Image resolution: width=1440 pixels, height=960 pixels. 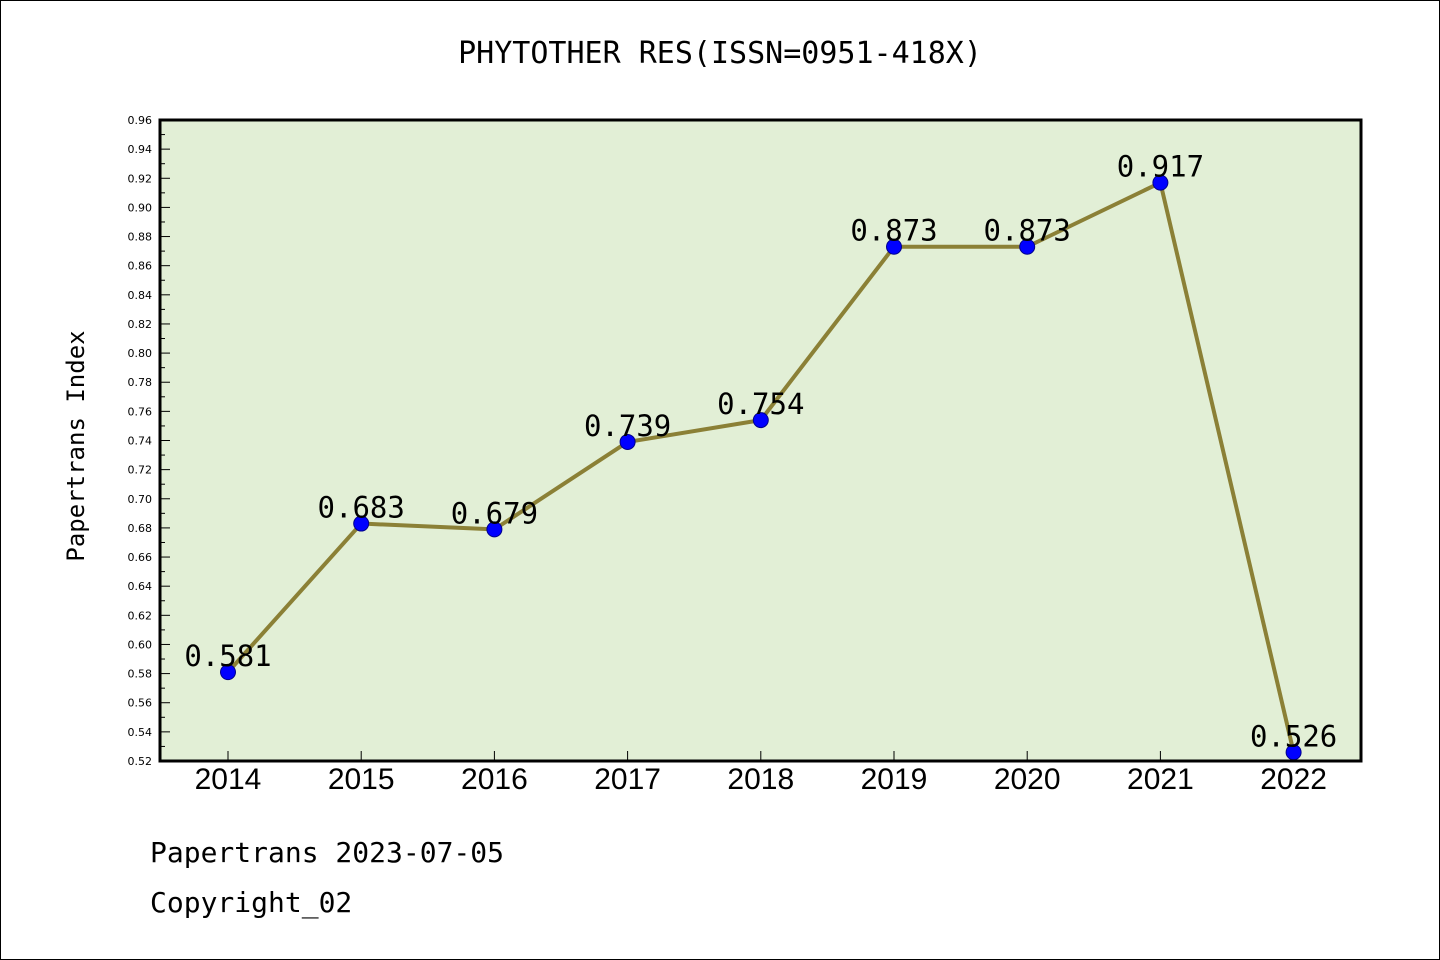 What do you see at coordinates (627, 779) in the screenshot?
I see `x-tick-label: 2017` at bounding box center [627, 779].